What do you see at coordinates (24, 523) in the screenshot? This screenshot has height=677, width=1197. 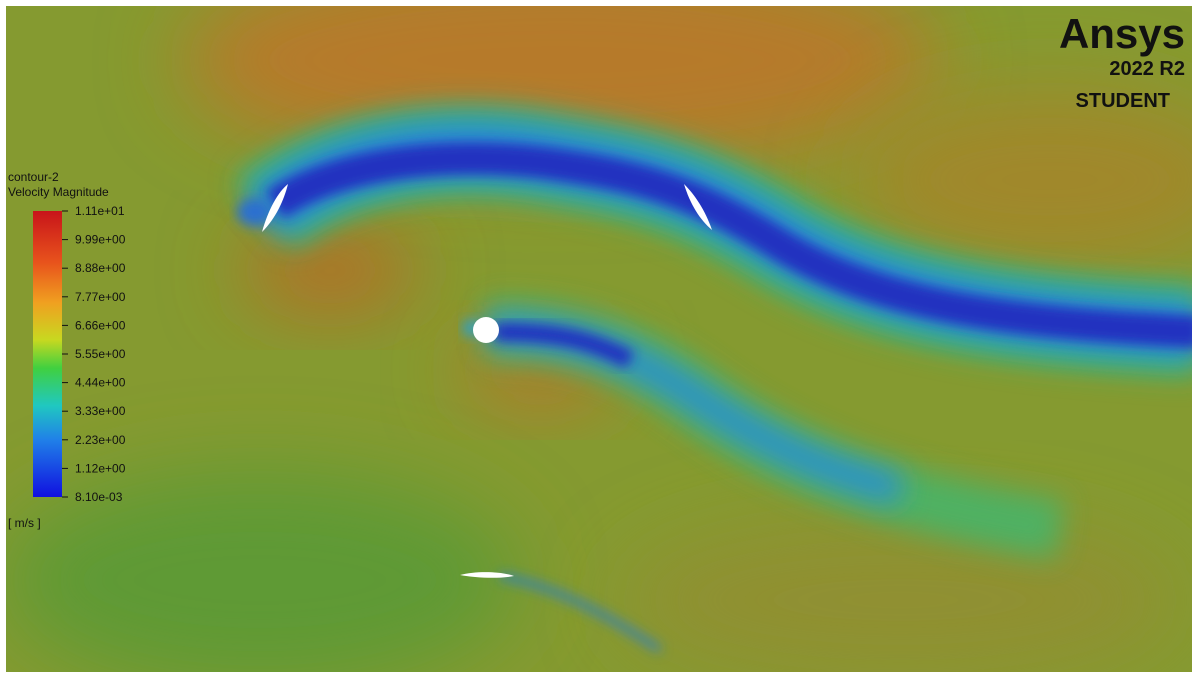 I see `legend-unit: [ m/s ]` at bounding box center [24, 523].